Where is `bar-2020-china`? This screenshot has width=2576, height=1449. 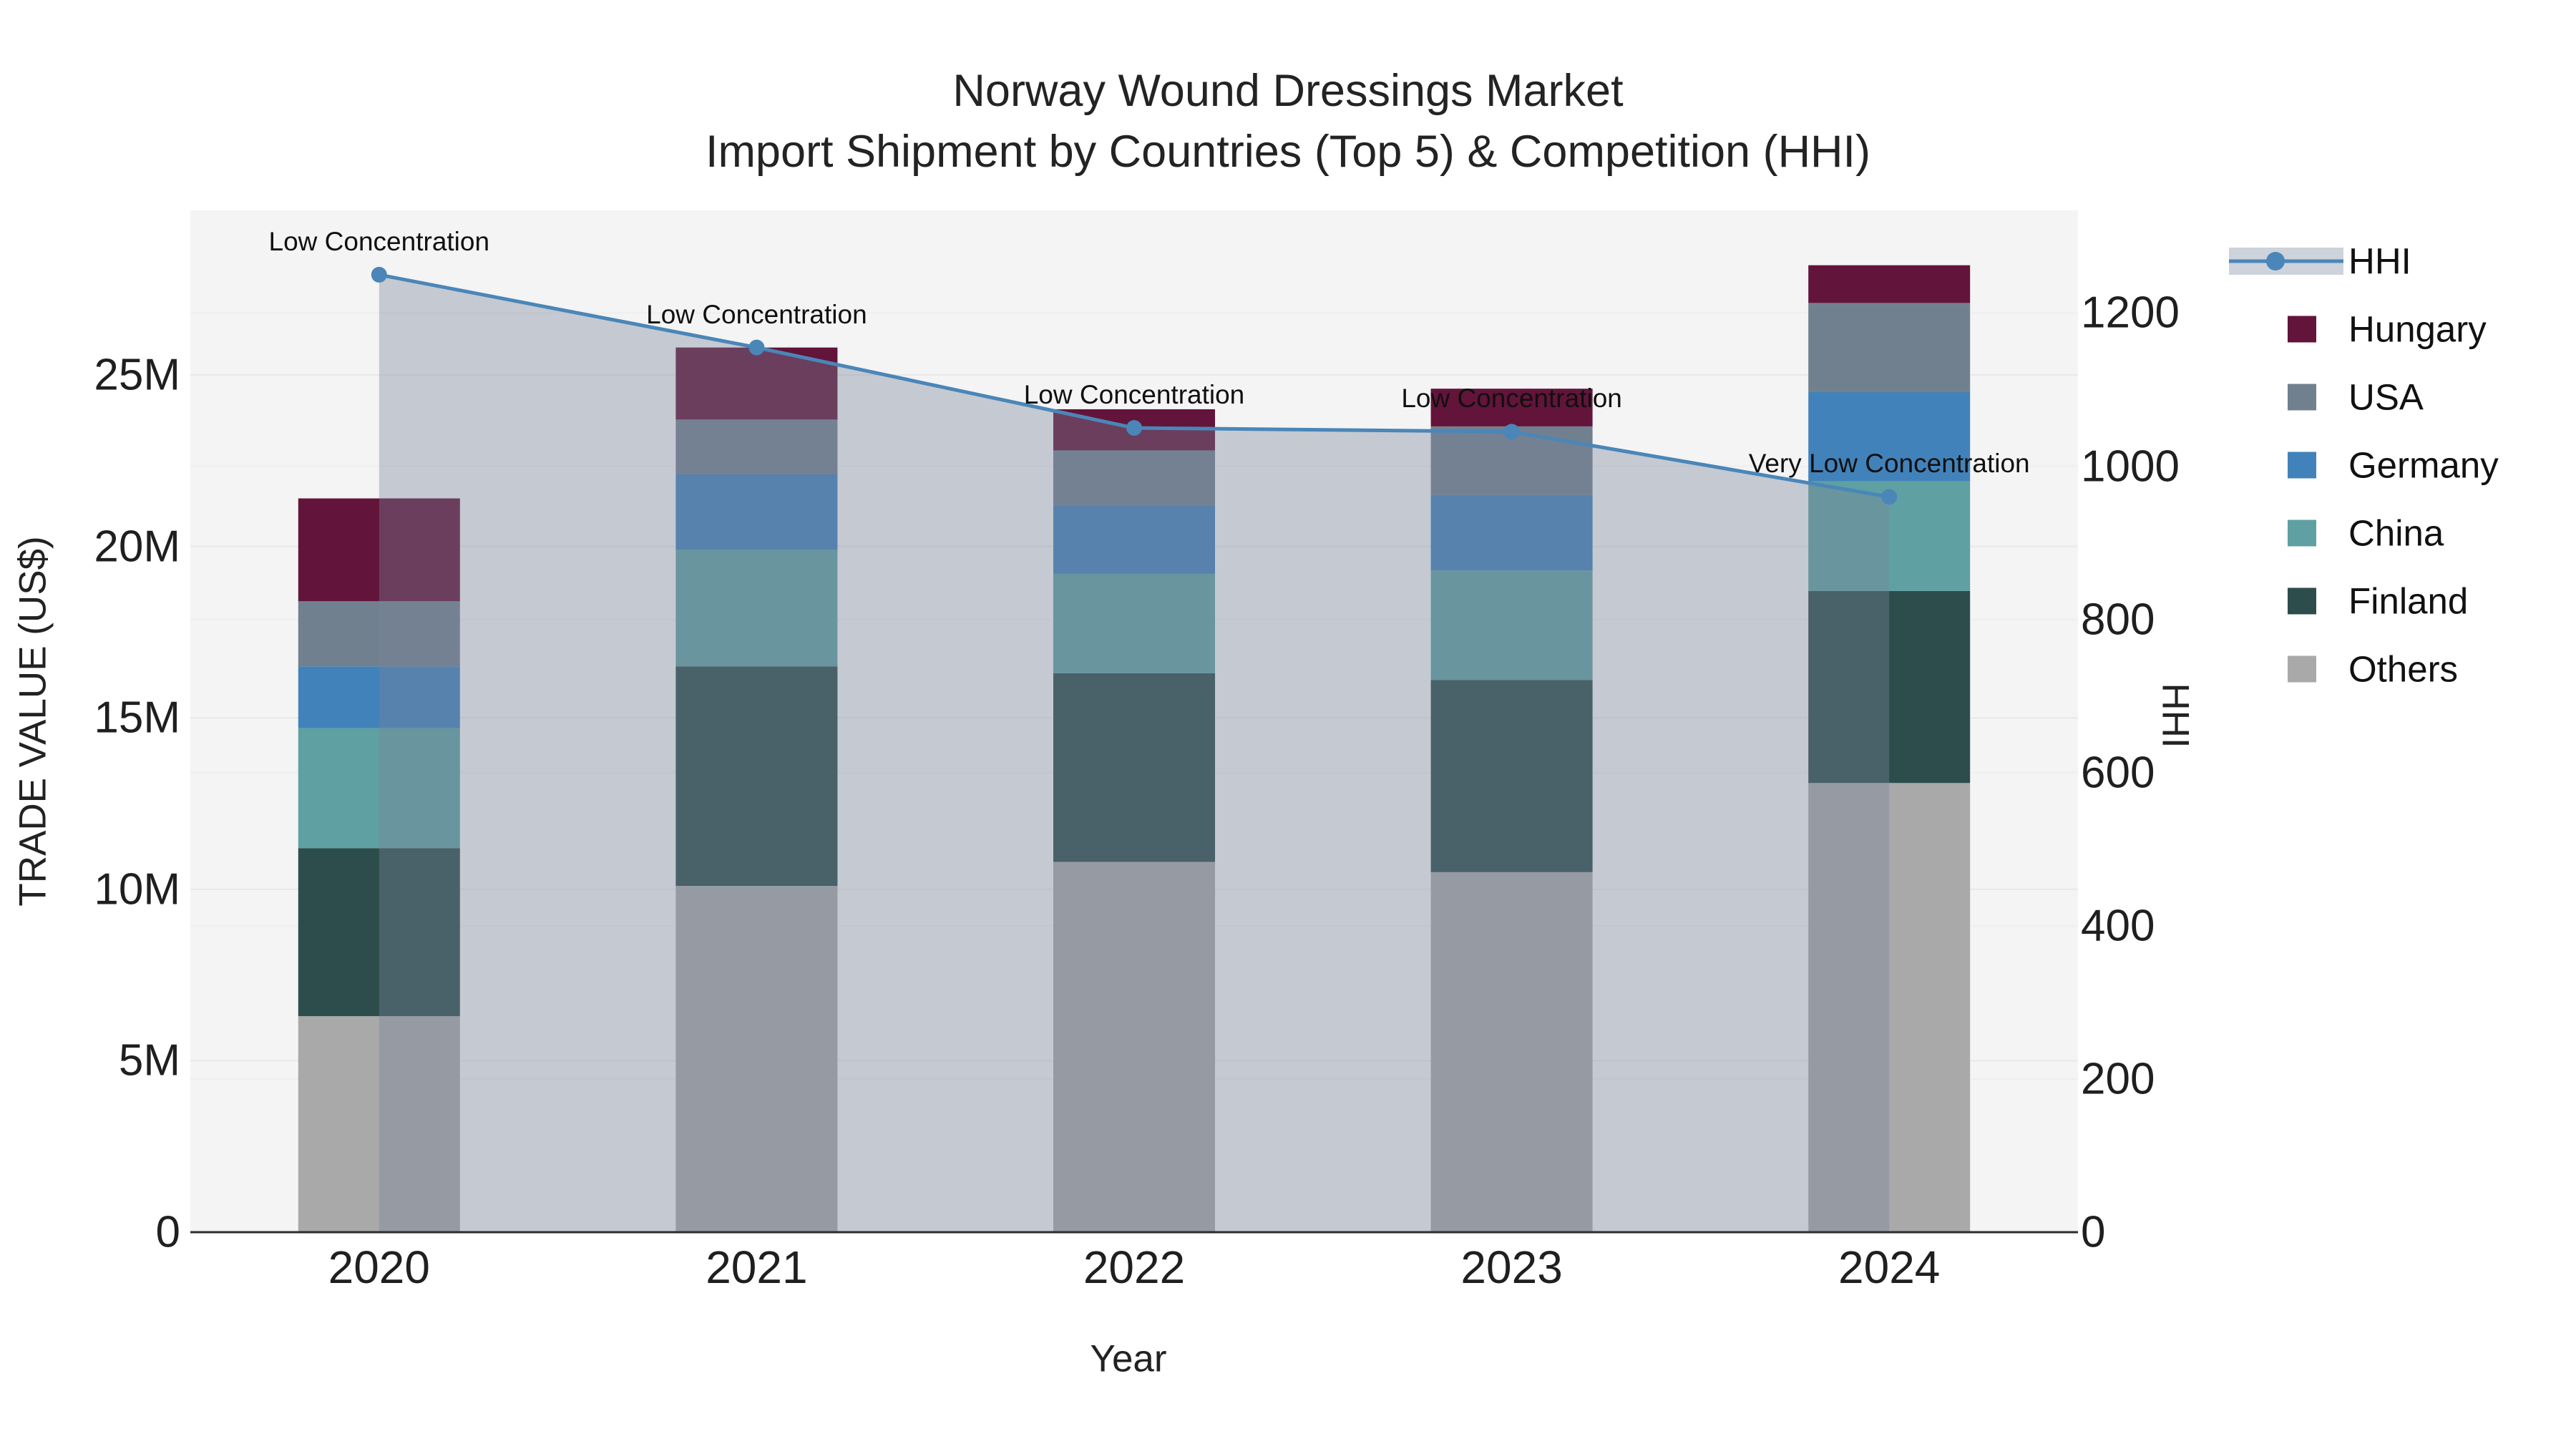
bar-2020-china is located at coordinates (379, 788).